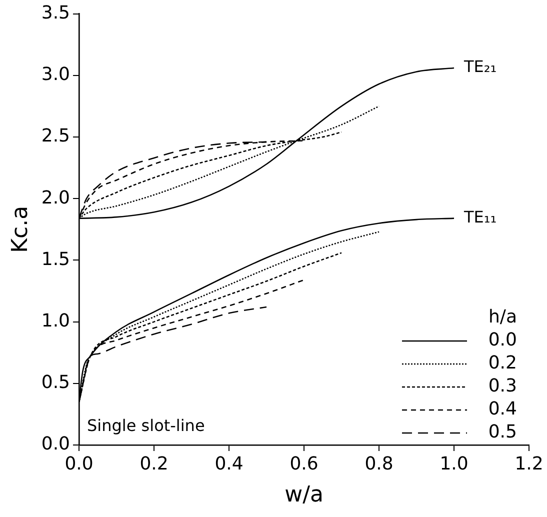 The image size is (547, 517). What do you see at coordinates (304, 463) in the screenshot?
I see `x-tick-label: 0.6` at bounding box center [304, 463].